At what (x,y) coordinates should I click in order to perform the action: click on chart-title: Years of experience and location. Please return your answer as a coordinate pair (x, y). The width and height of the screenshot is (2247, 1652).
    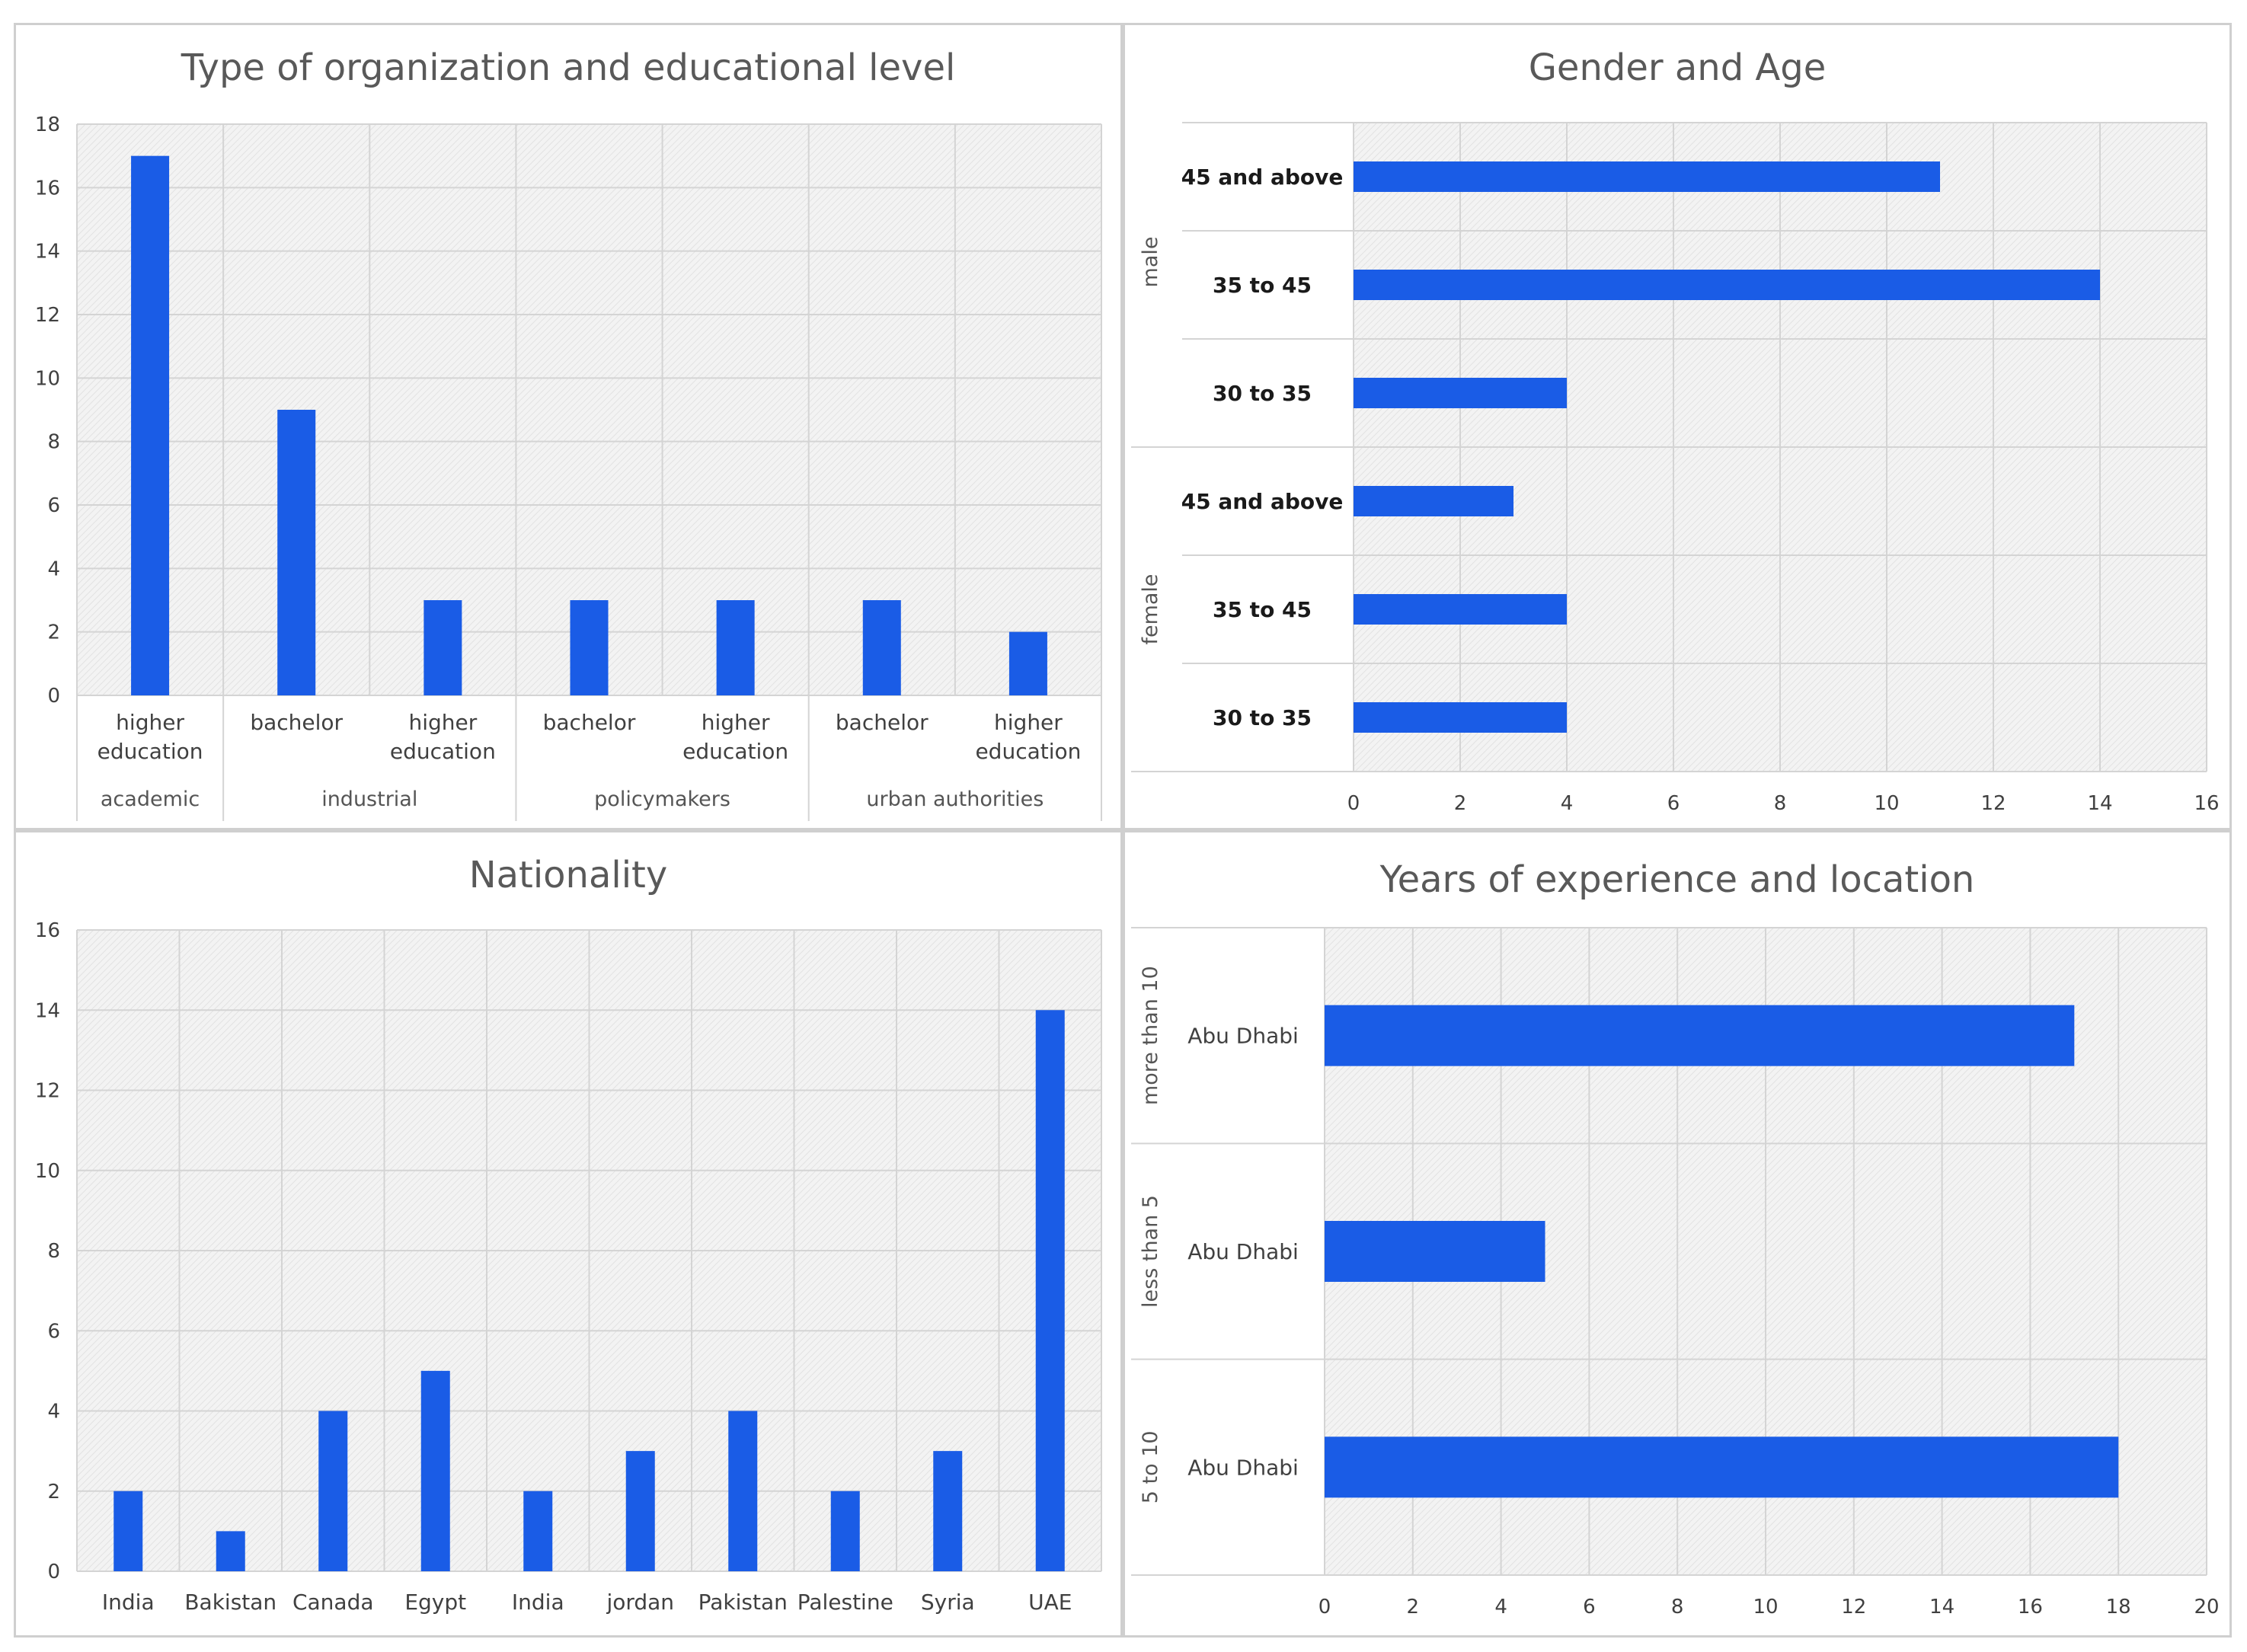
    Looking at the image, I should click on (1677, 879).